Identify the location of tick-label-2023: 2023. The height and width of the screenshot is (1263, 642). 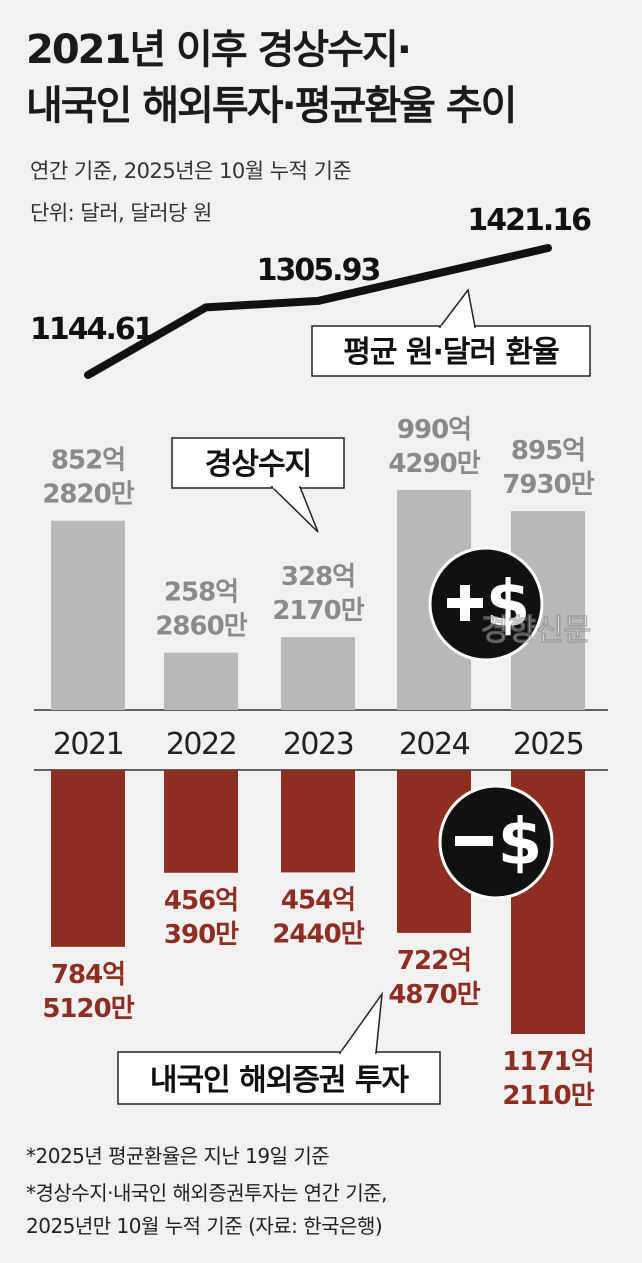
(318, 744).